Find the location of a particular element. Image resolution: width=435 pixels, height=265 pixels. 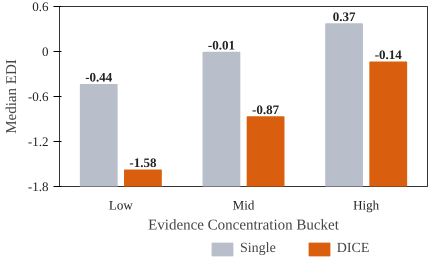

data-label: -1.58 is located at coordinates (143, 162).